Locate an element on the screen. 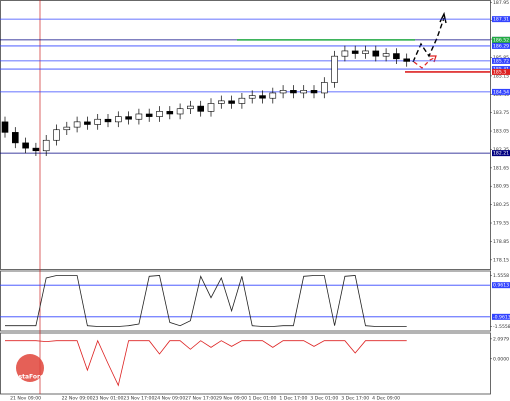  y-tick-label: 183.05 is located at coordinates (501, 132).